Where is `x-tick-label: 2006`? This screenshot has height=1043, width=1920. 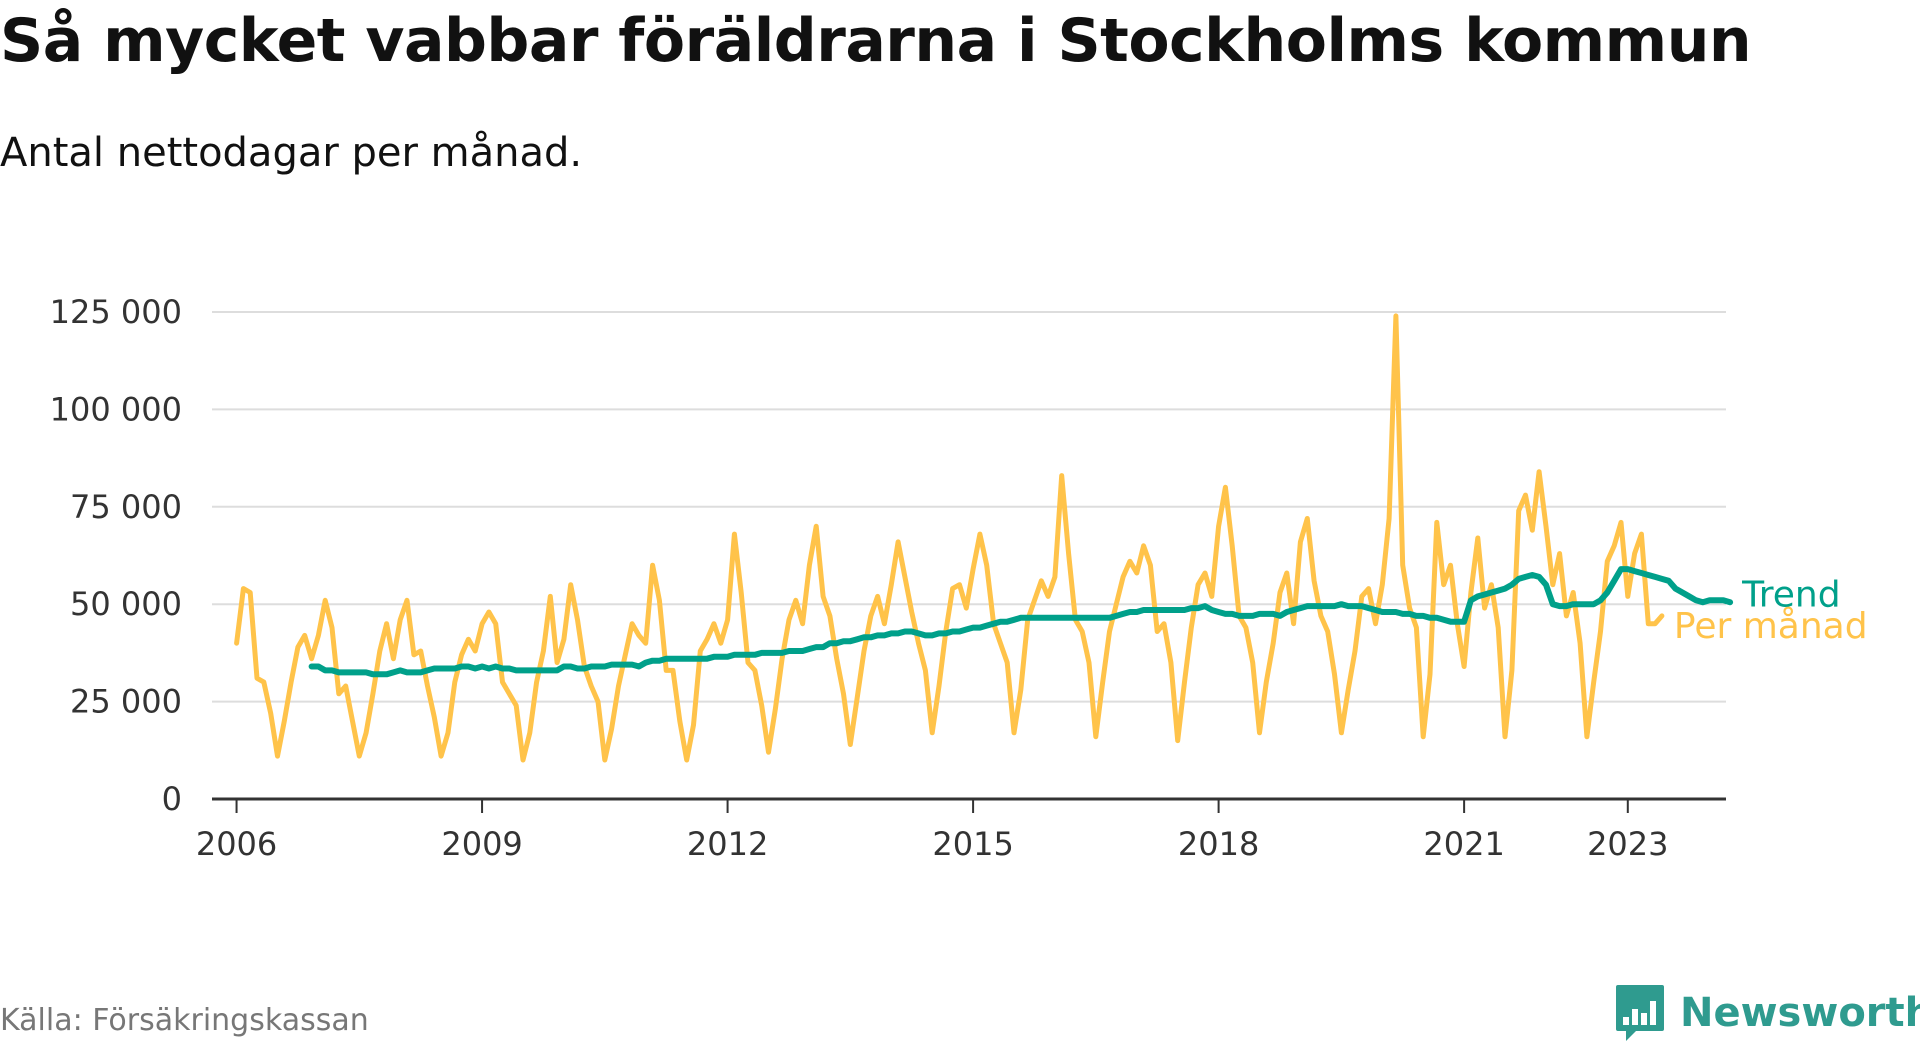
x-tick-label: 2006 is located at coordinates (236, 844).